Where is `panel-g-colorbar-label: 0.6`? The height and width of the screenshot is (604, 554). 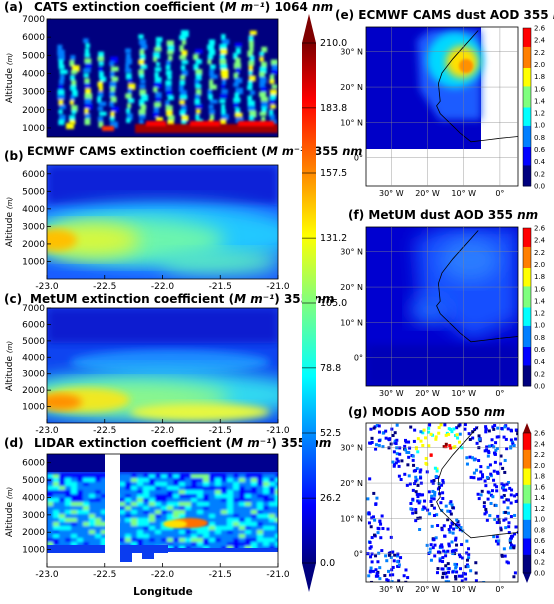 panel-g-colorbar-label: 0.6 is located at coordinates (540, 541).